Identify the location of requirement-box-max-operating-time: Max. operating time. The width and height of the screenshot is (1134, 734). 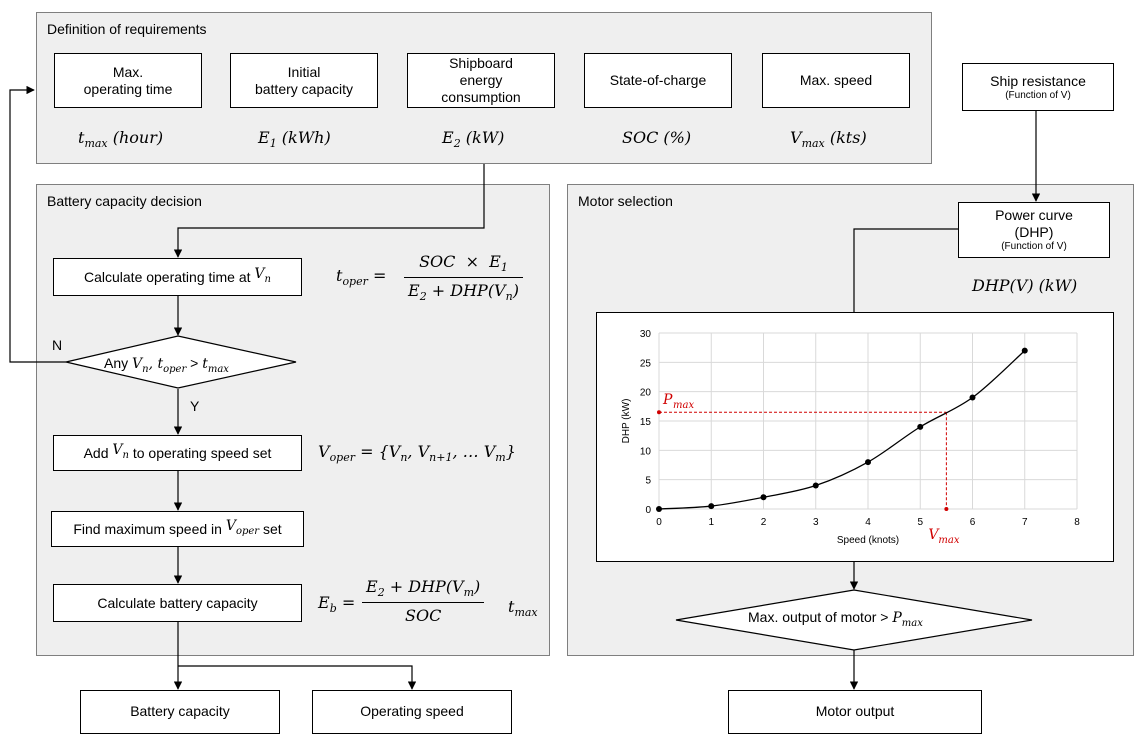
(128, 80).